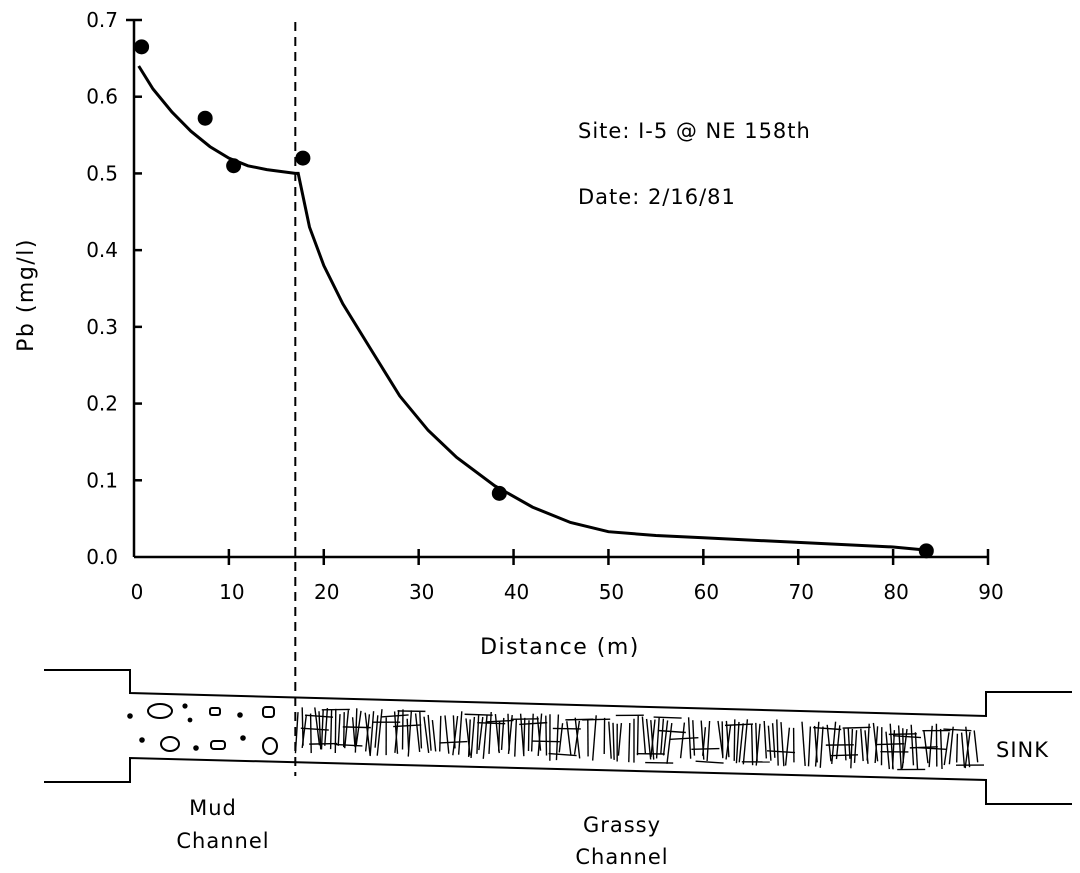  I want to click on x-tick-label: 0, so click(137, 592).